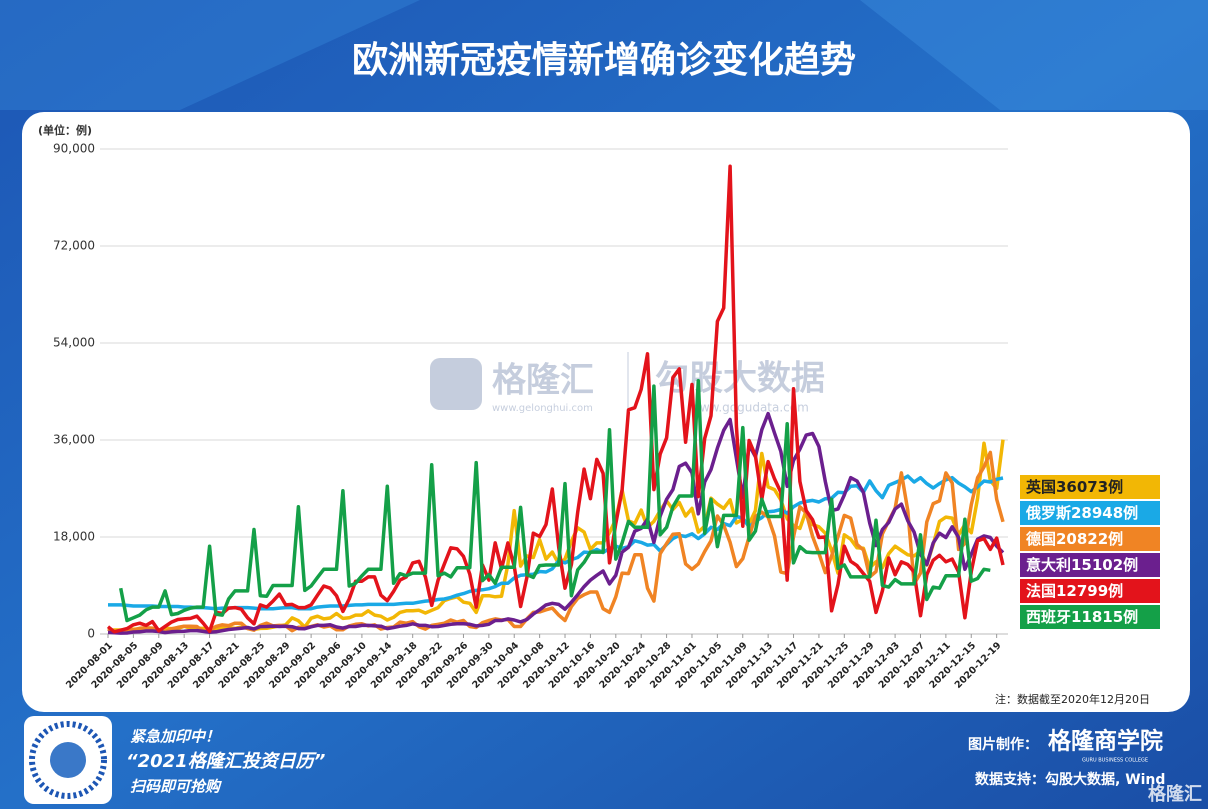 This screenshot has width=1208, height=809. I want to click on y-tick-label: 36,000, so click(74, 440).